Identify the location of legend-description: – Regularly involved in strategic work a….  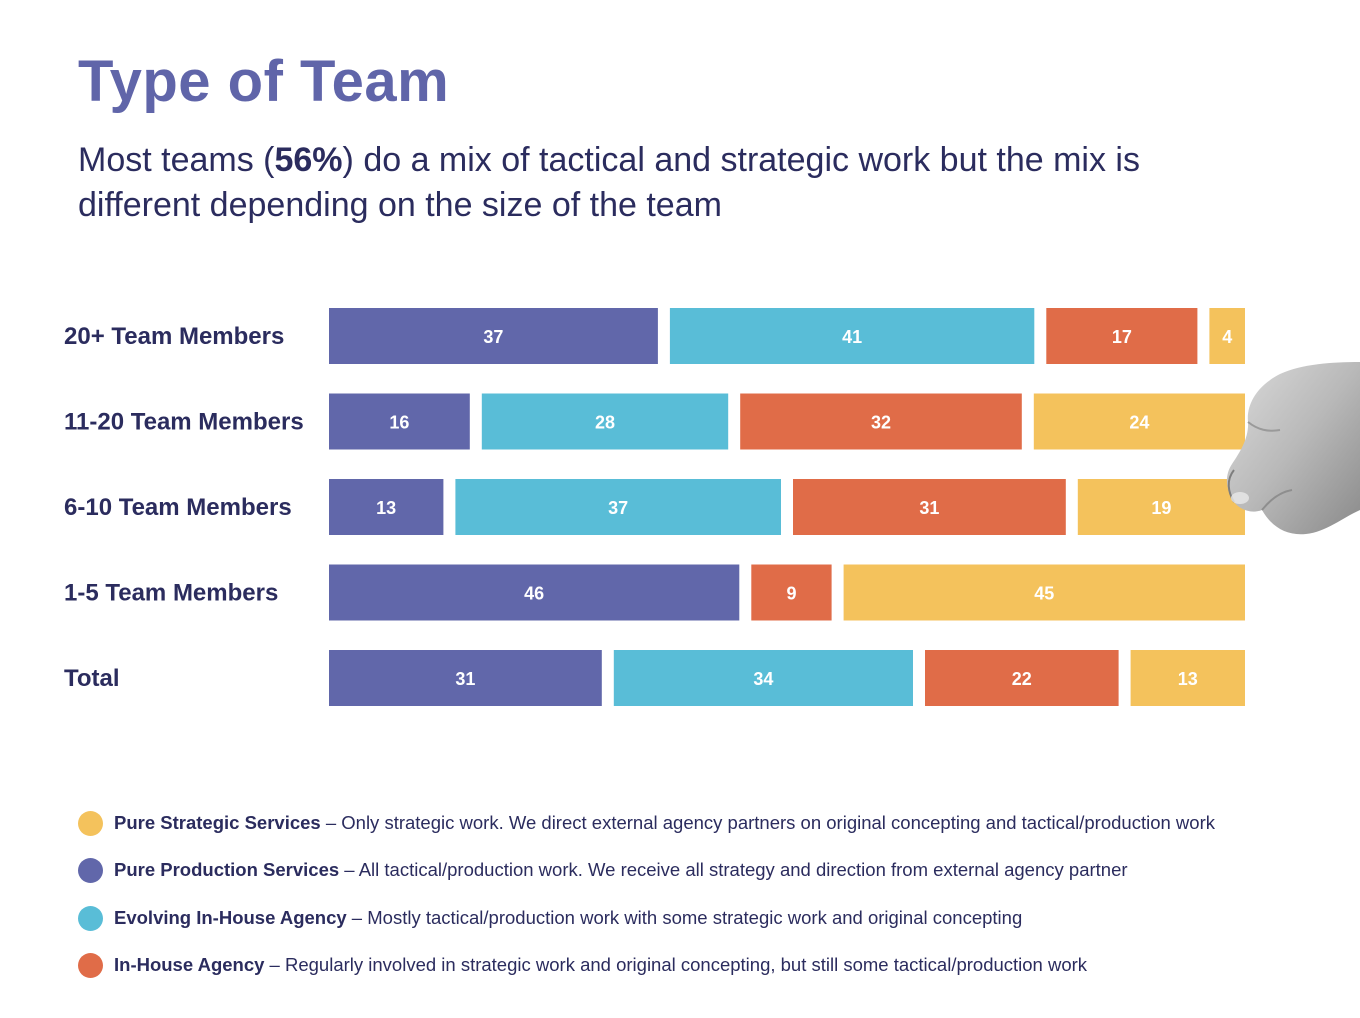
(676, 964).